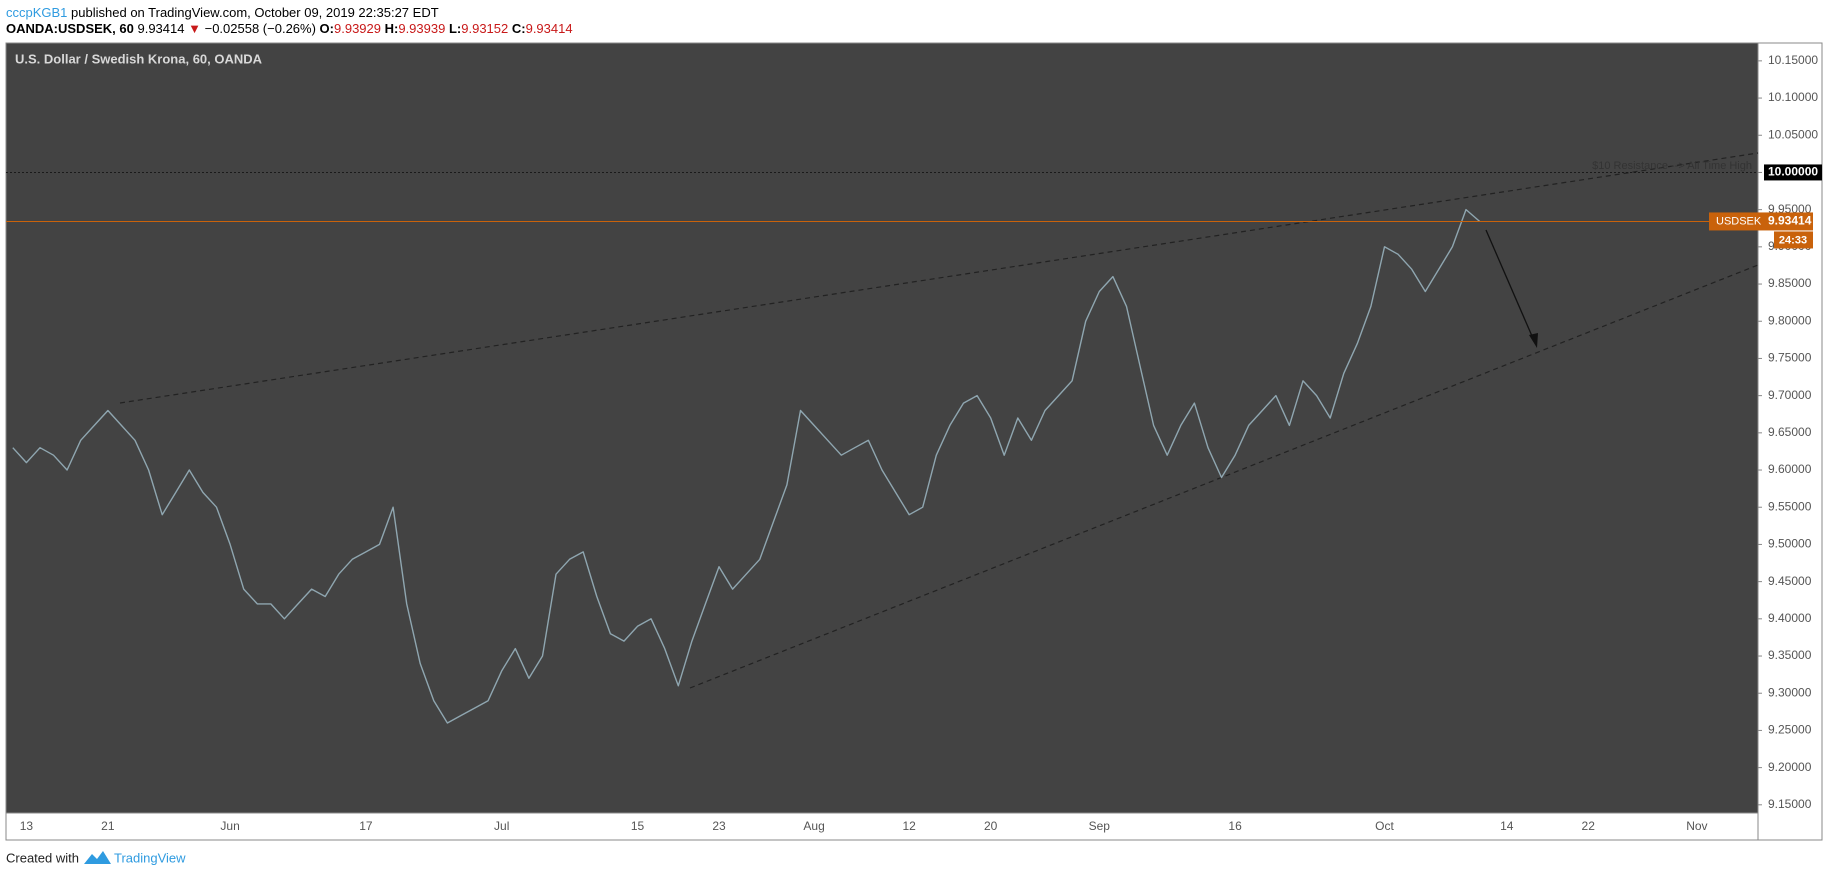 The width and height of the screenshot is (1828, 877). I want to click on y-tick-label: 9.15000, so click(1790, 804).